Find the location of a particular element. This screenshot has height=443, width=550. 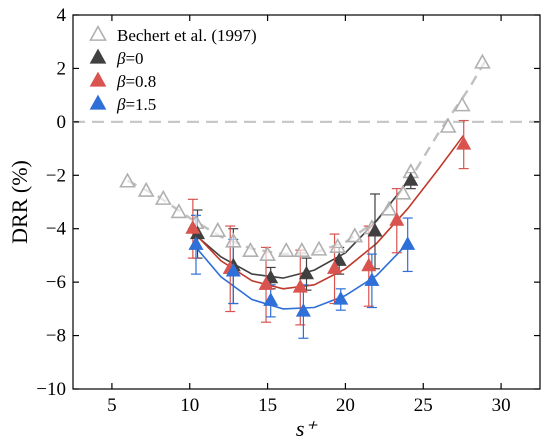

x-tick-label: 10 is located at coordinates (189, 405).